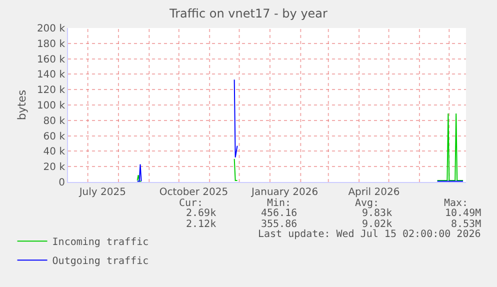 This screenshot has height=287, width=497. What do you see at coordinates (193, 192) in the screenshot?
I see `x-tick-label: October 2025` at bounding box center [193, 192].